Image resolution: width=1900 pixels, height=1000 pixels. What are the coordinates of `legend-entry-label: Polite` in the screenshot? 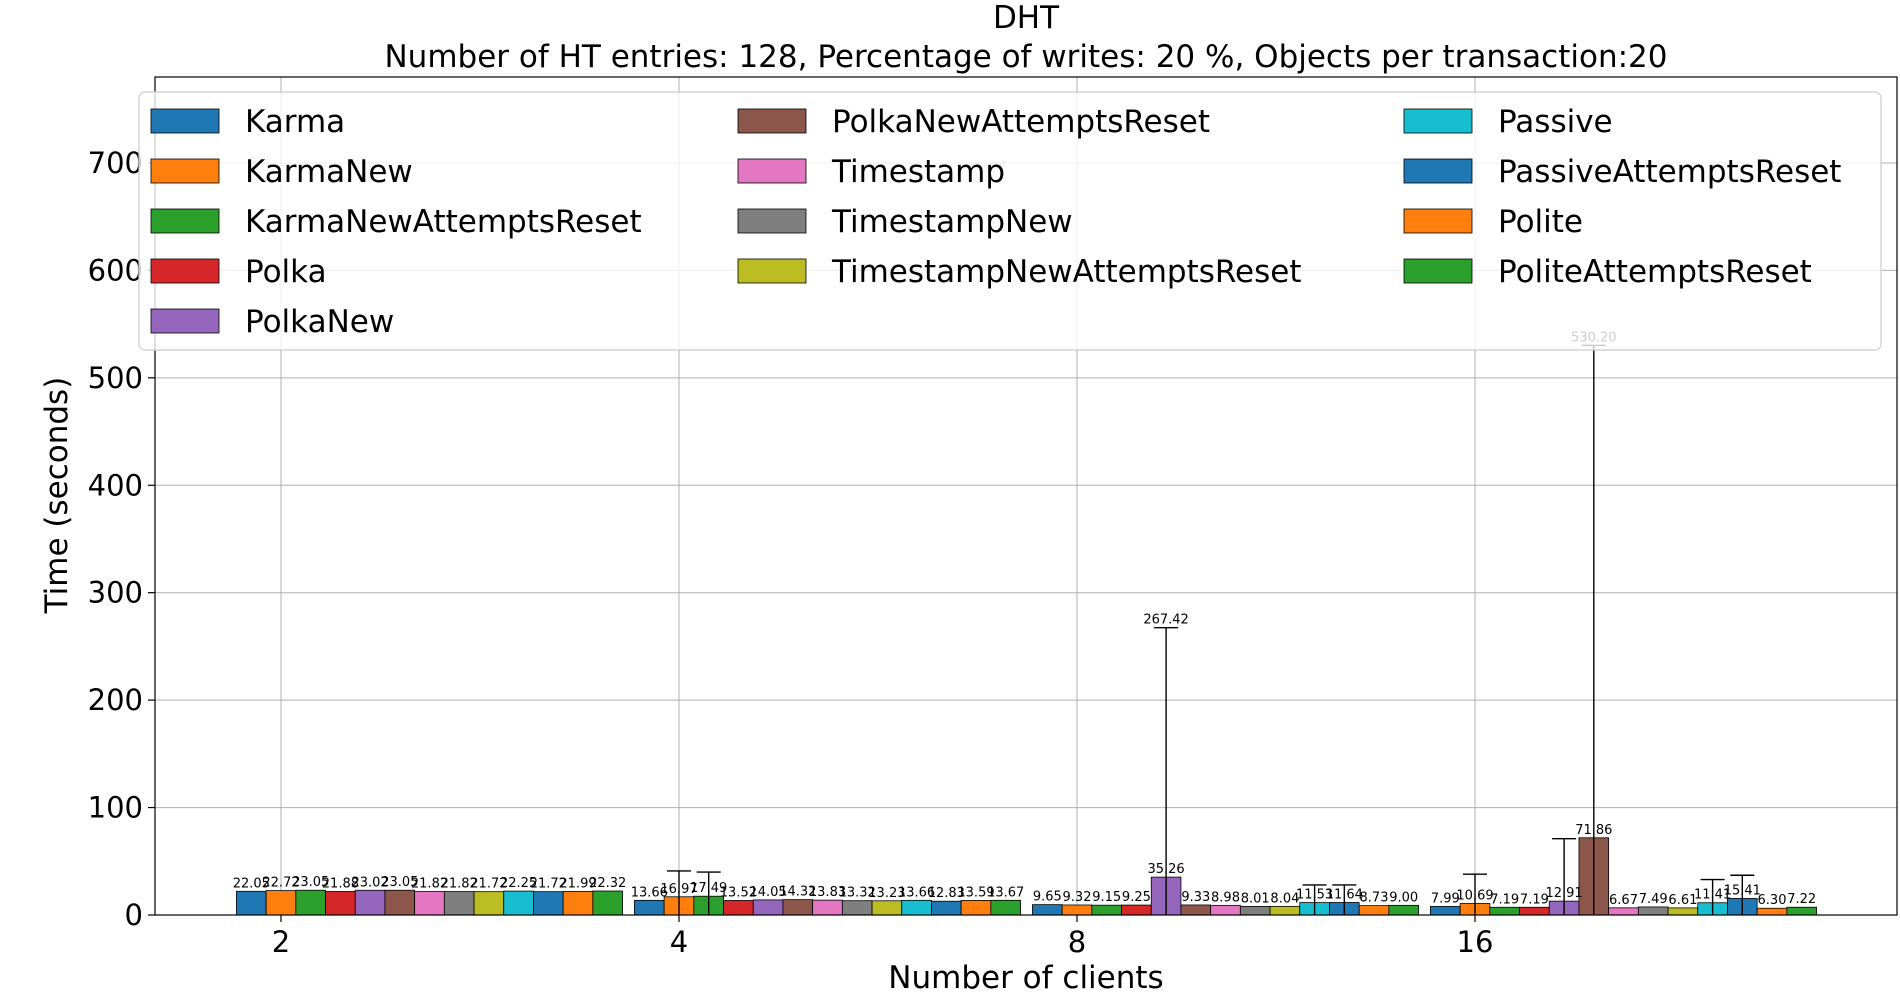 It's located at (1540, 222).